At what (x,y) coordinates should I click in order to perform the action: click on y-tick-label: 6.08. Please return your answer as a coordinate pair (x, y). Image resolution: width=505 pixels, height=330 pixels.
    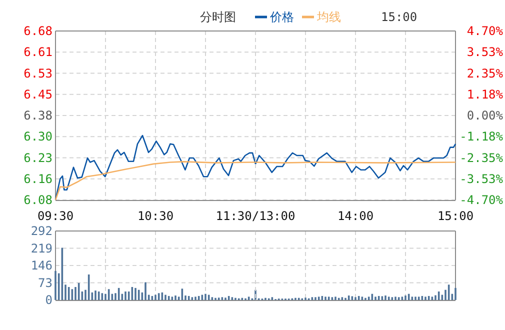
    Looking at the image, I should click on (38, 200).